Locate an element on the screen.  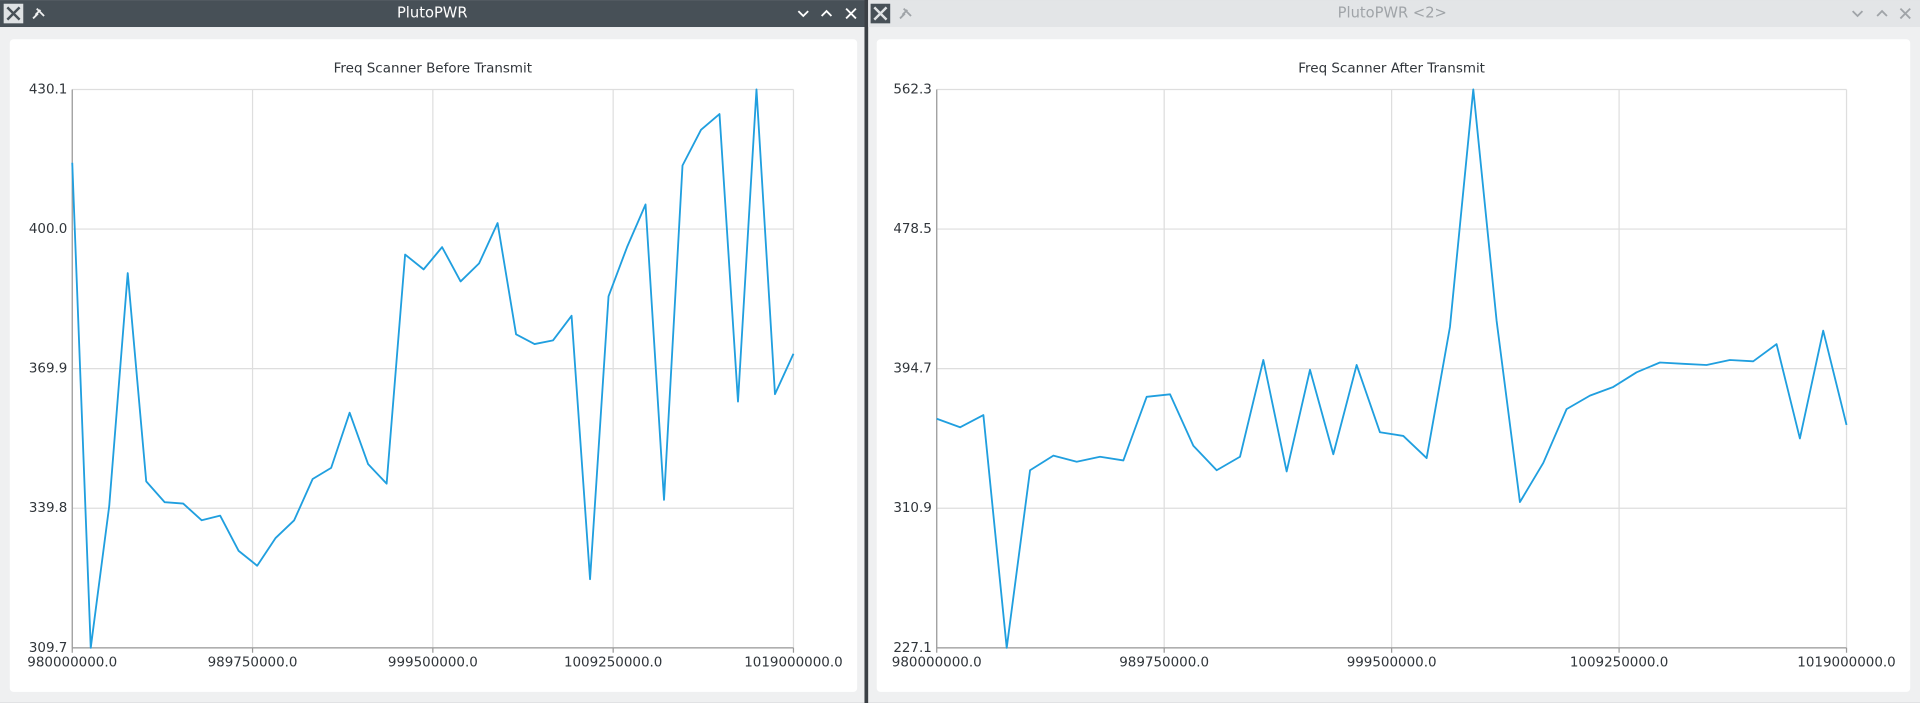
y-tick-label: 562.3 is located at coordinates (912, 89).